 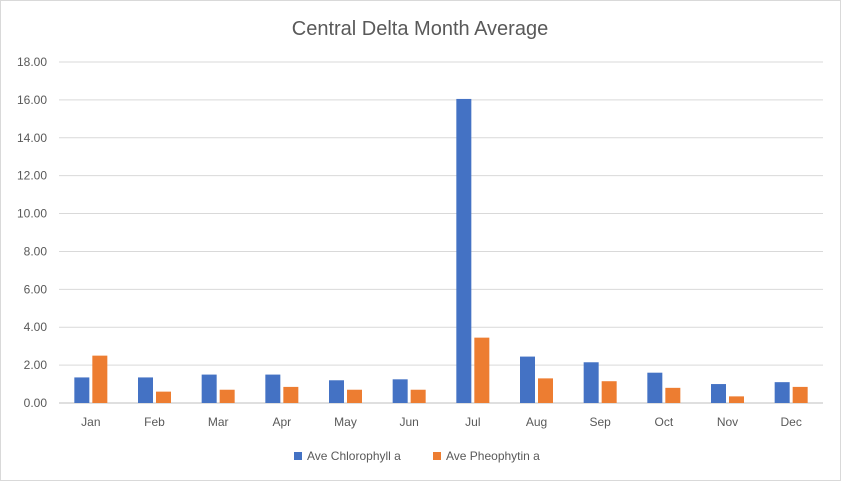 I want to click on bar-pheophytin-jun, so click(x=418, y=396).